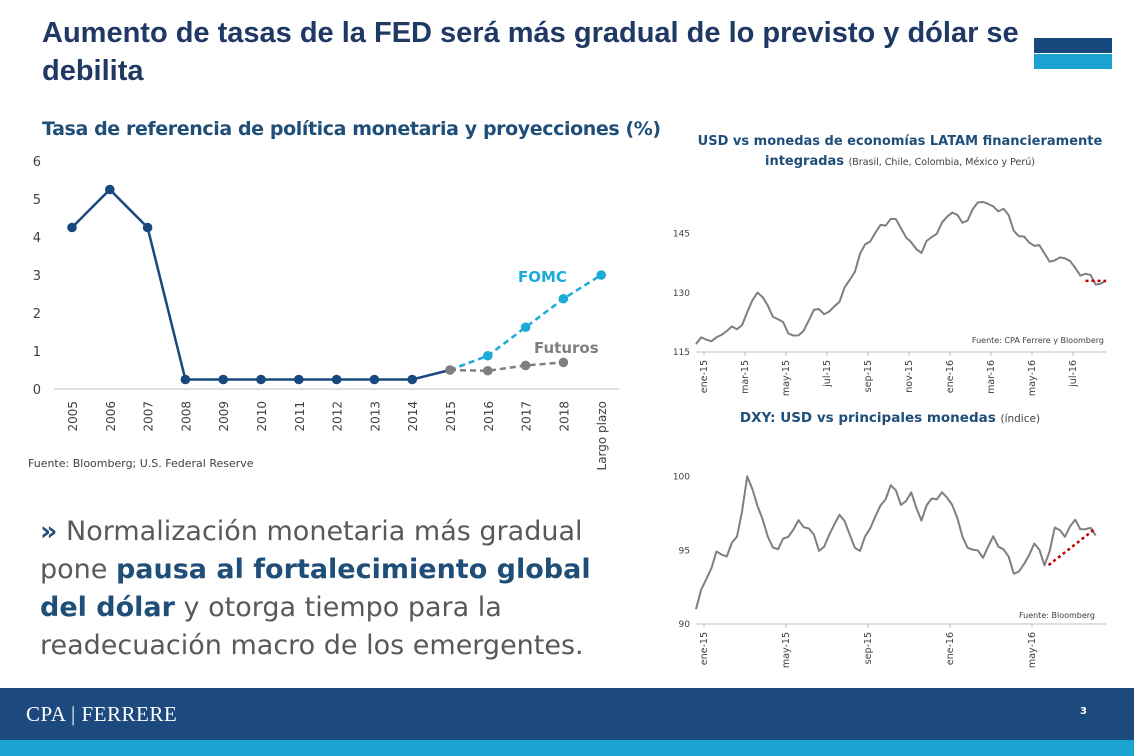 The width and height of the screenshot is (1134, 756). What do you see at coordinates (745, 377) in the screenshot?
I see `x-tick-label: mar-15` at bounding box center [745, 377].